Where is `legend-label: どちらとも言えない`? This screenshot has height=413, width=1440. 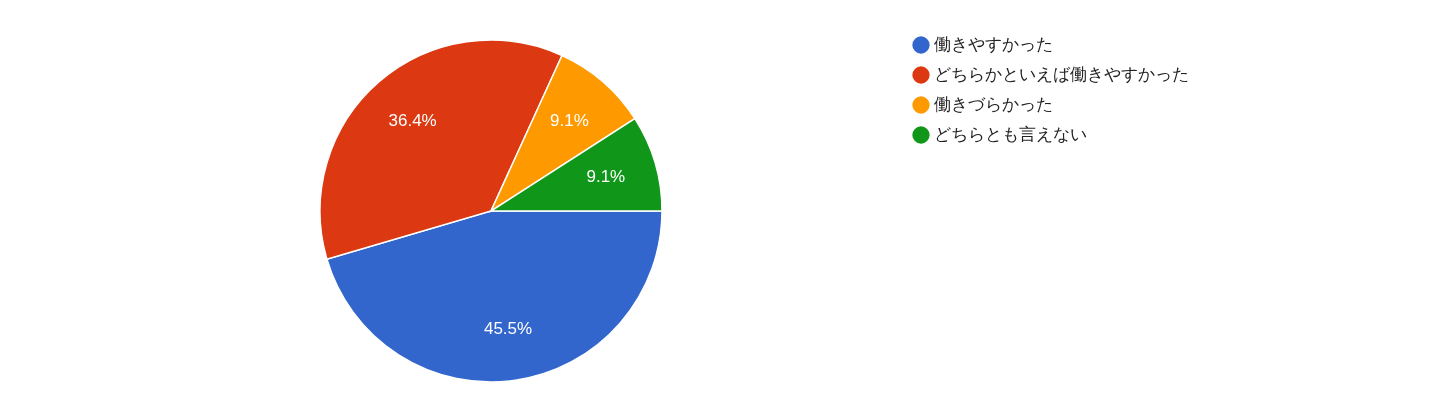
legend-label: どちらとも言えない is located at coordinates (1010, 134).